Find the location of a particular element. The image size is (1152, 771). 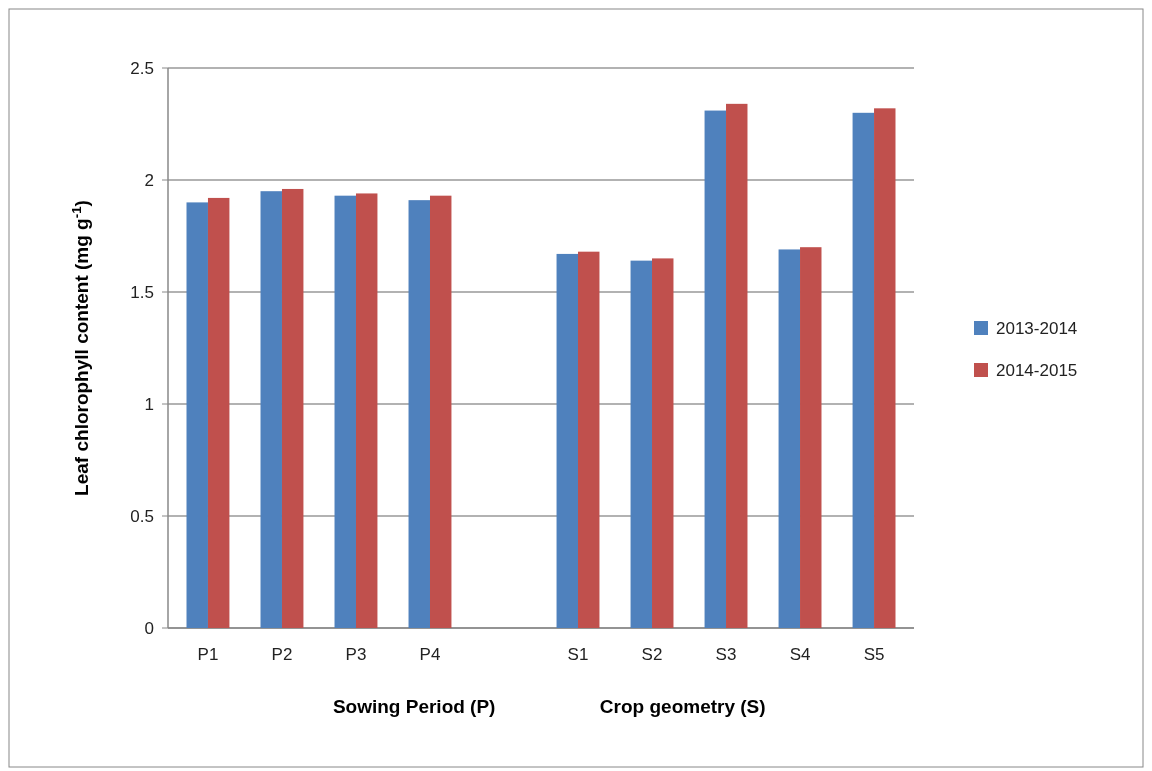

x-tick-label: S5 is located at coordinates (874, 654).